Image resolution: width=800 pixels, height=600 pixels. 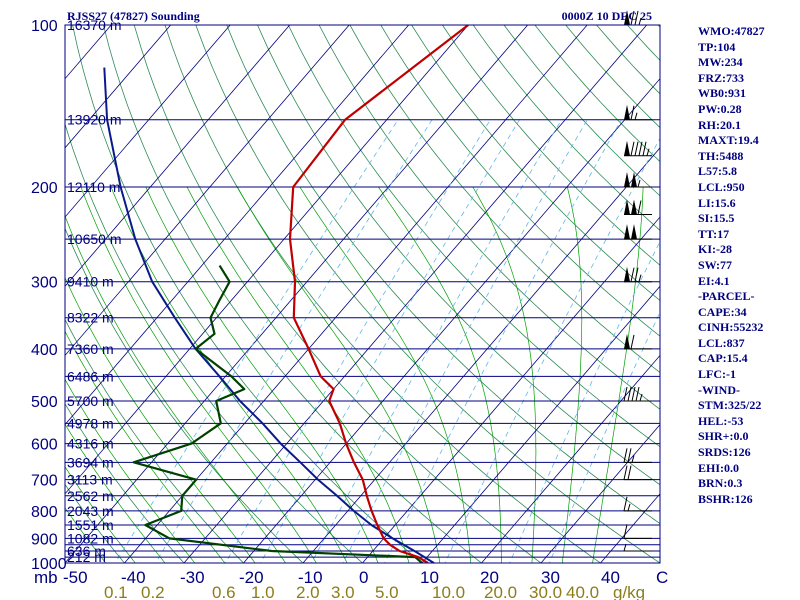 I want to click on height-label: 8322 m, so click(x=90, y=318).